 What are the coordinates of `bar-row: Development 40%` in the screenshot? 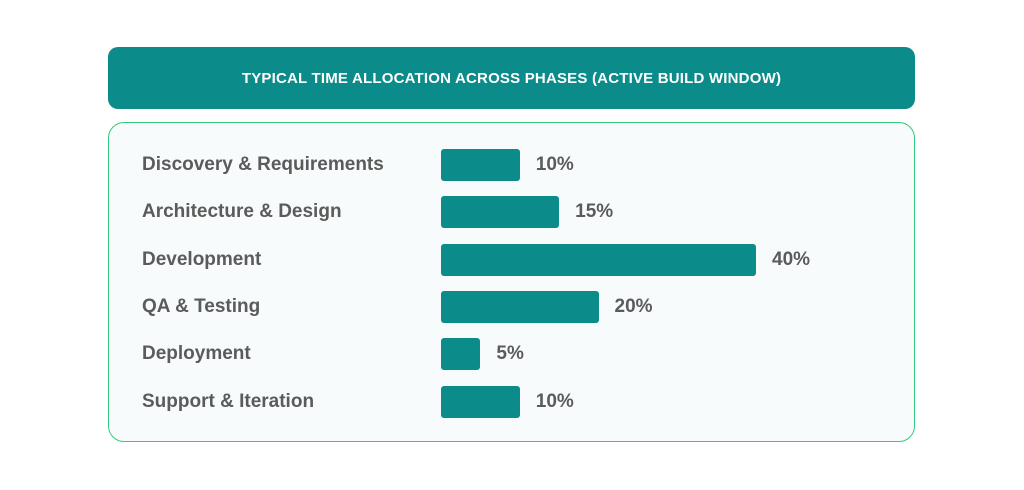 It's located at (511, 259).